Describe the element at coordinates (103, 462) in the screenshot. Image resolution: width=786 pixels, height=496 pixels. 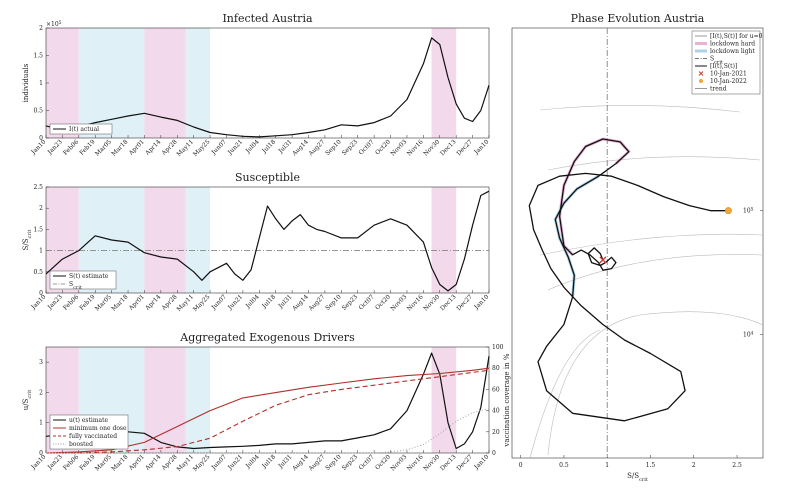
I see `x-tick-label: Mar05` at that location.